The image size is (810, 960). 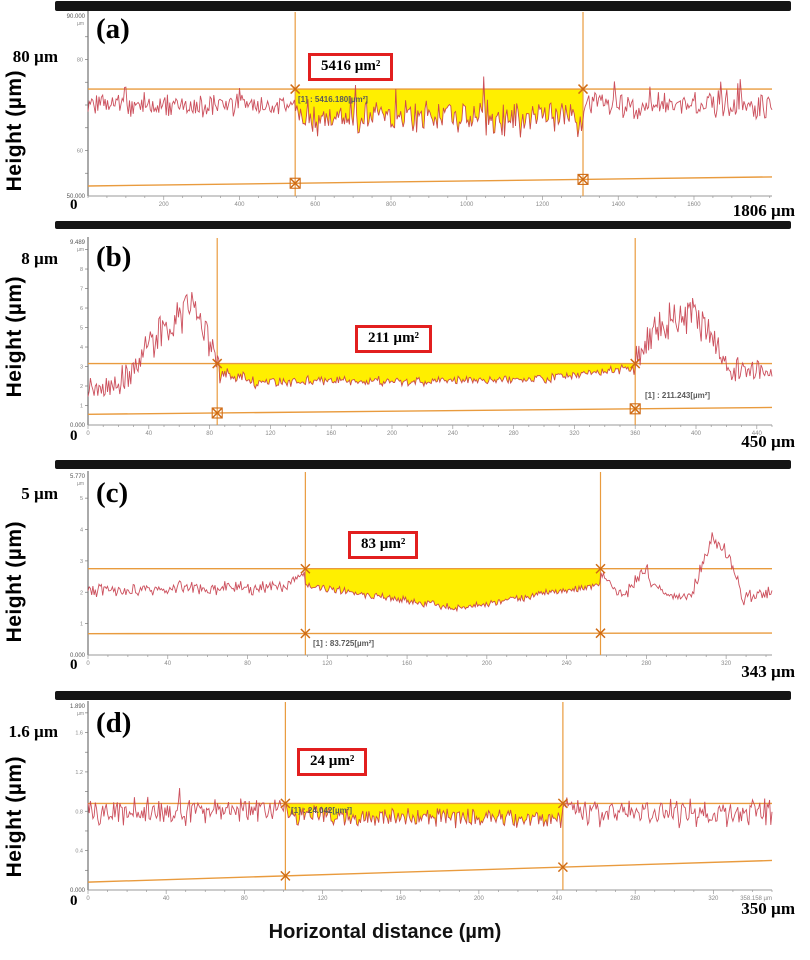 What do you see at coordinates (14, 337) in the screenshot?
I see `y-axis-title-b: Height (µm)` at bounding box center [14, 337].